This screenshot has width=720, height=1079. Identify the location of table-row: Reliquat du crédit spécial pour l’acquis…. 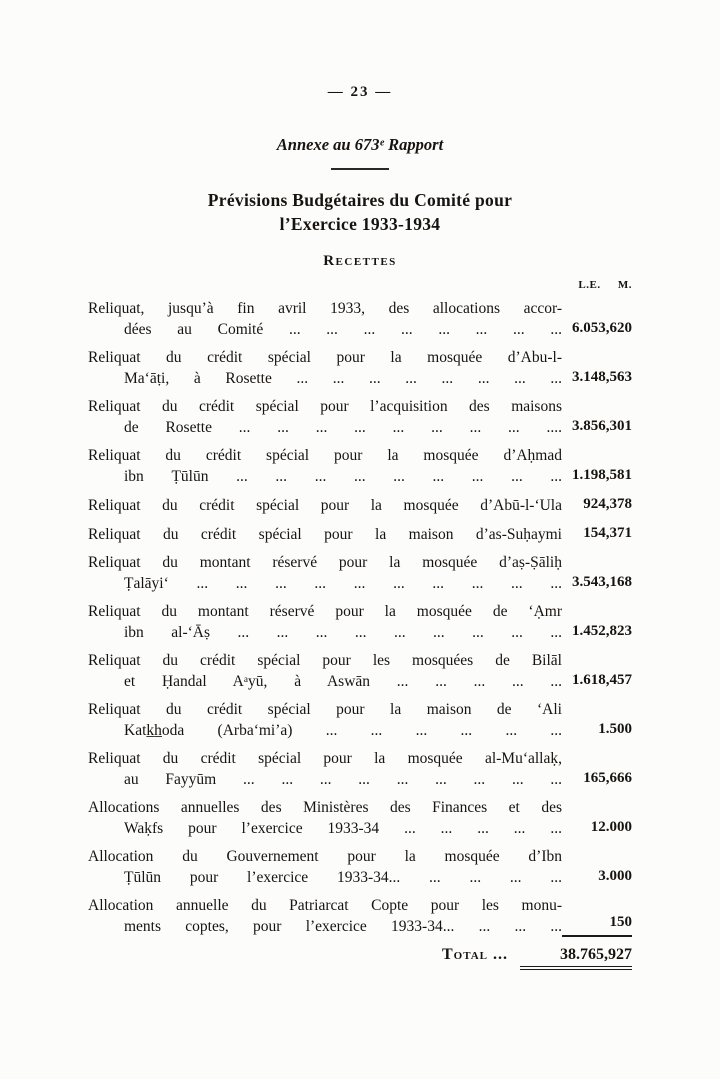
(360, 417).